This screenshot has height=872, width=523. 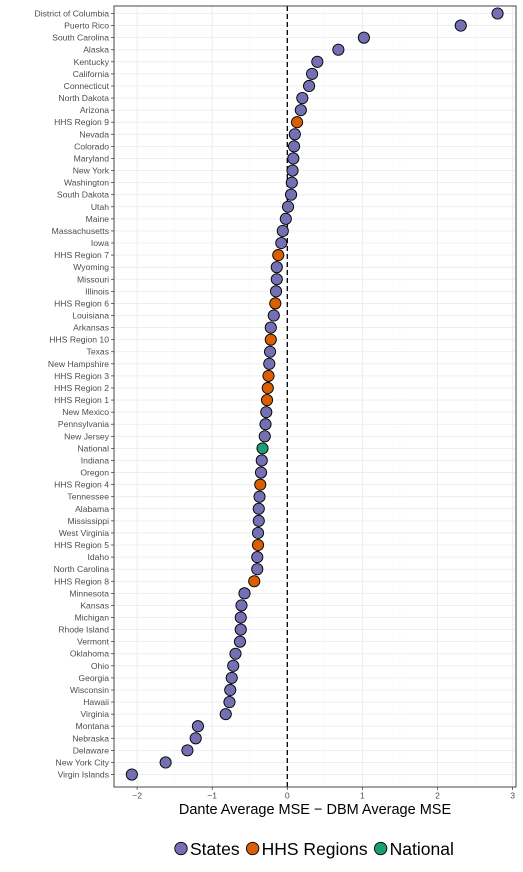 What do you see at coordinates (83, 195) in the screenshot?
I see `y-tick-label: South Dakota` at bounding box center [83, 195].